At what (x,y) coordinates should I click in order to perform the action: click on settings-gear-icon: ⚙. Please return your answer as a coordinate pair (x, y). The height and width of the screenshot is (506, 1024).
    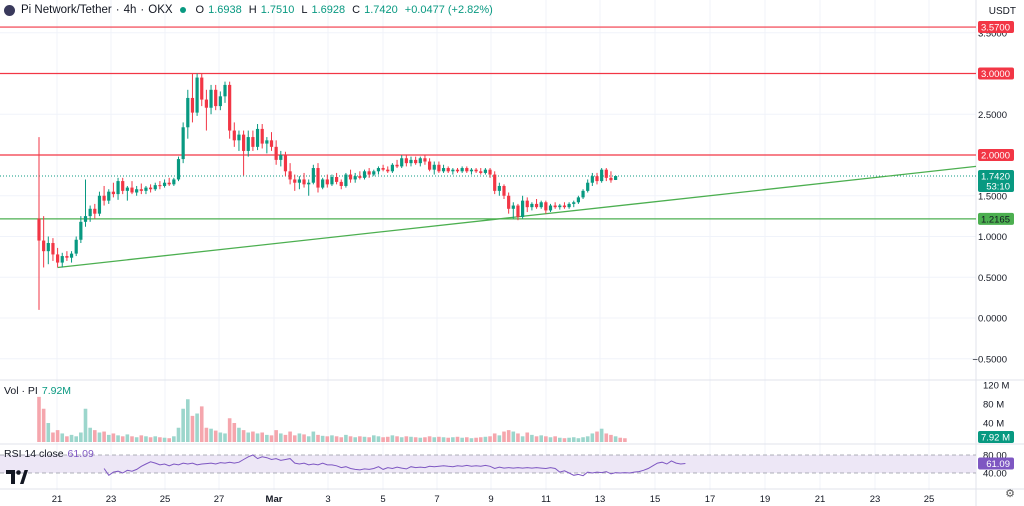
    Looking at the image, I should click on (1010, 494).